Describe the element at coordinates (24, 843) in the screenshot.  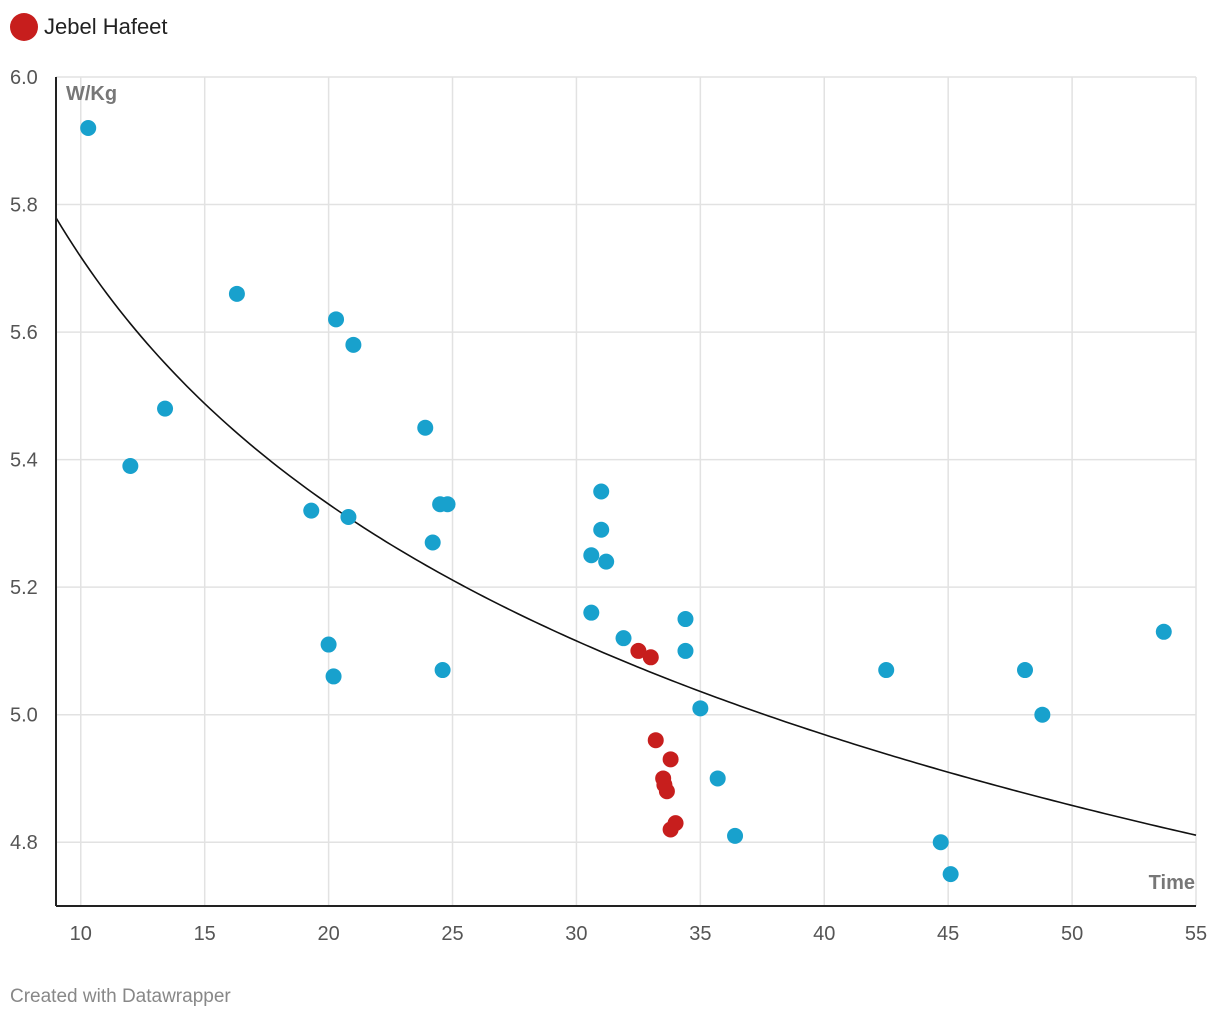
I see `y-tick-label: 4.8` at that location.